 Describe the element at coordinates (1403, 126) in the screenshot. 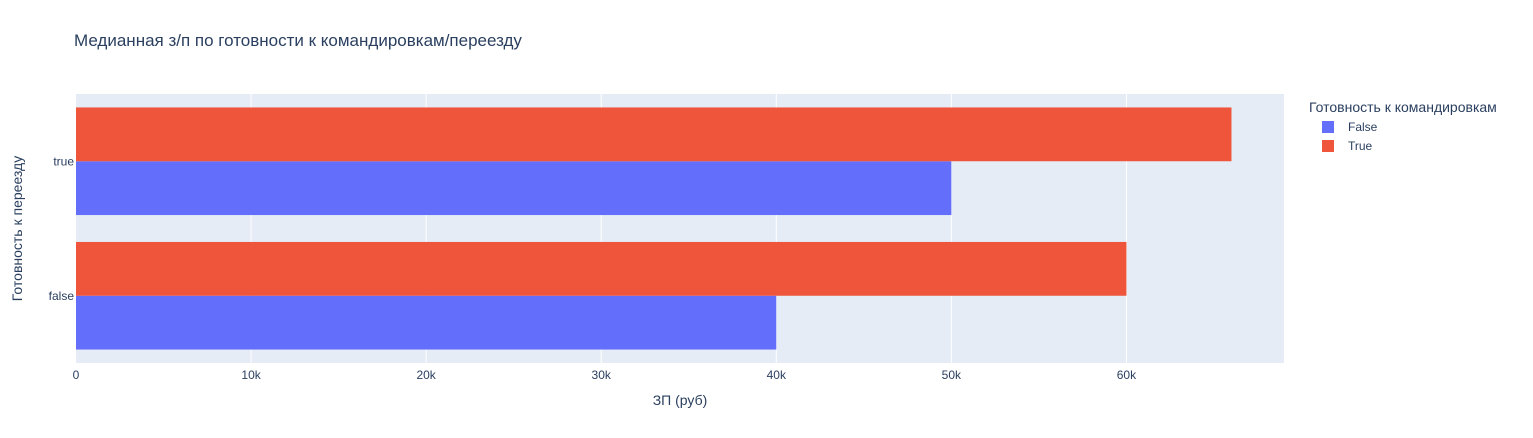

I see `legend: Готовность к командировкам False True` at that location.